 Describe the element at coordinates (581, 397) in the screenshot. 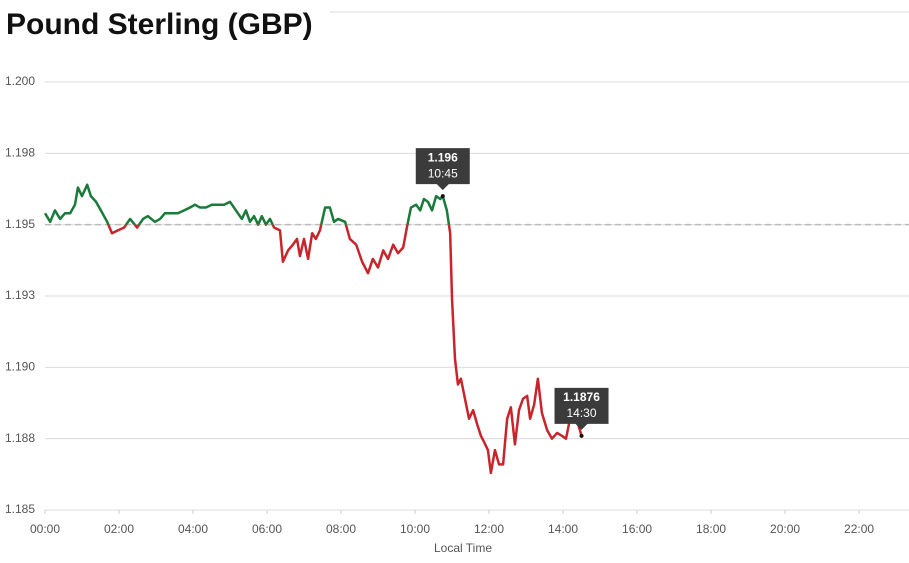

I see `tooltip-value: 1.1876` at that location.